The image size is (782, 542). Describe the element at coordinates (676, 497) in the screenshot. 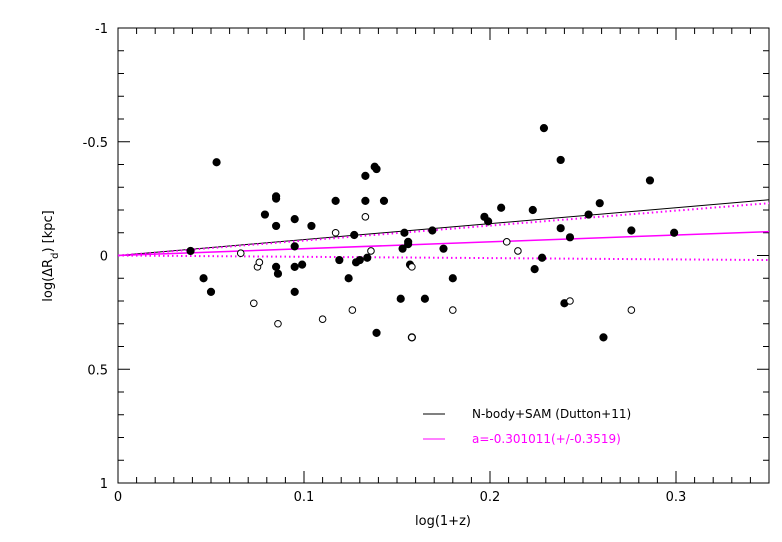

I see `x-tick-label: 0.3` at that location.